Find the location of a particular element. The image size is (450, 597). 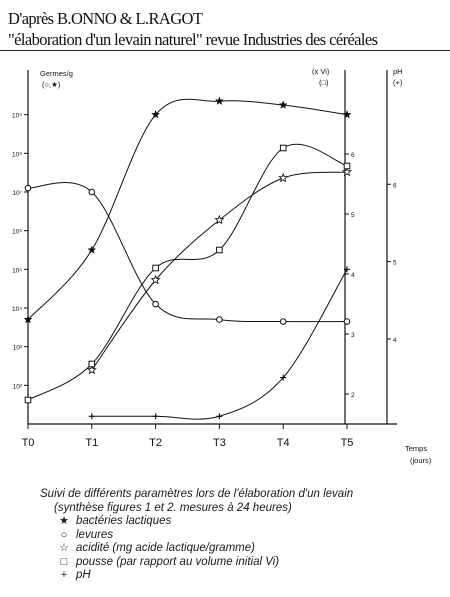

x-axis-label: Temps is located at coordinates (416, 448).